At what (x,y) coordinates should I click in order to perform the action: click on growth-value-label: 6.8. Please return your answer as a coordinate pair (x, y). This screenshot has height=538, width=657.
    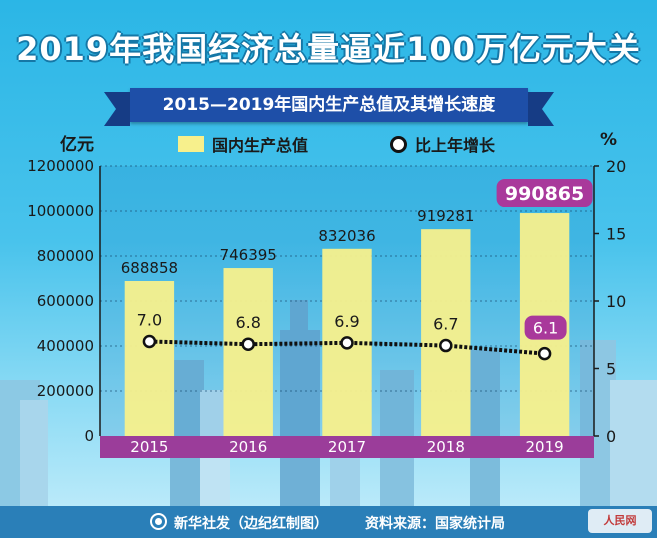
    Looking at the image, I should click on (247, 322).